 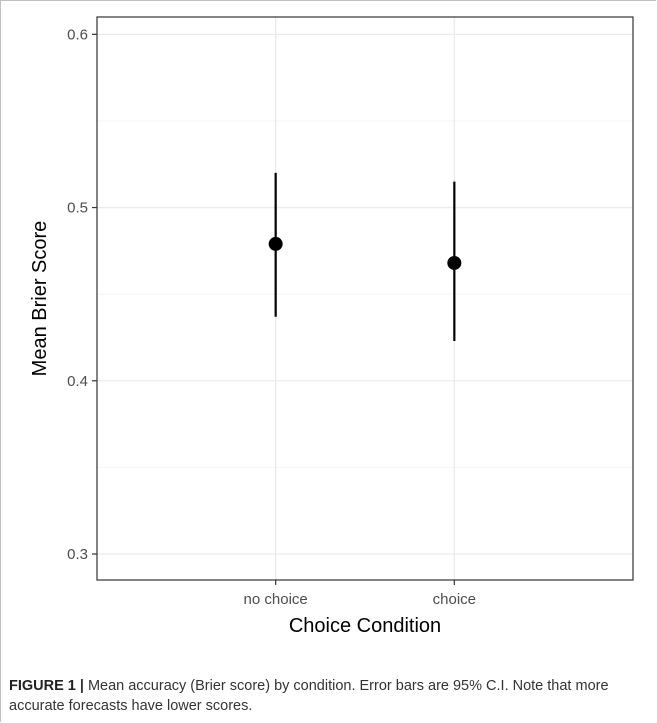 What do you see at coordinates (40, 299) in the screenshot?
I see `y-axis-title: Mean Brier Score` at bounding box center [40, 299].